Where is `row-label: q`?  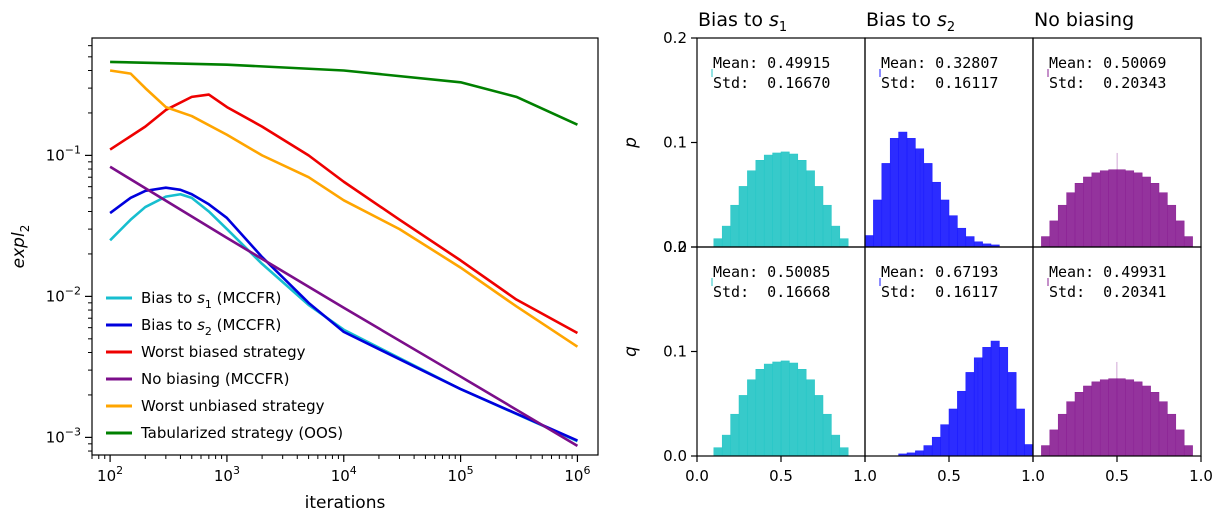 row-label: q is located at coordinates (631, 351).